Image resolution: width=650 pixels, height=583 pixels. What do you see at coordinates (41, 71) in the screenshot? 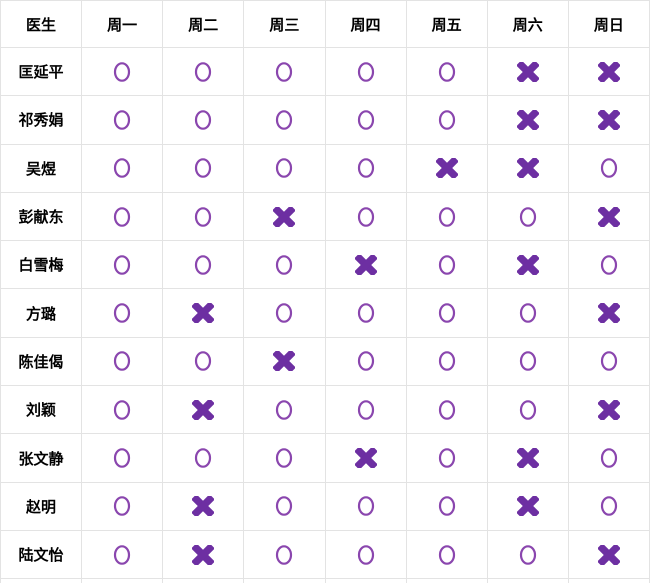
I see `doctor-name-cell: 匡延平` at bounding box center [41, 71].